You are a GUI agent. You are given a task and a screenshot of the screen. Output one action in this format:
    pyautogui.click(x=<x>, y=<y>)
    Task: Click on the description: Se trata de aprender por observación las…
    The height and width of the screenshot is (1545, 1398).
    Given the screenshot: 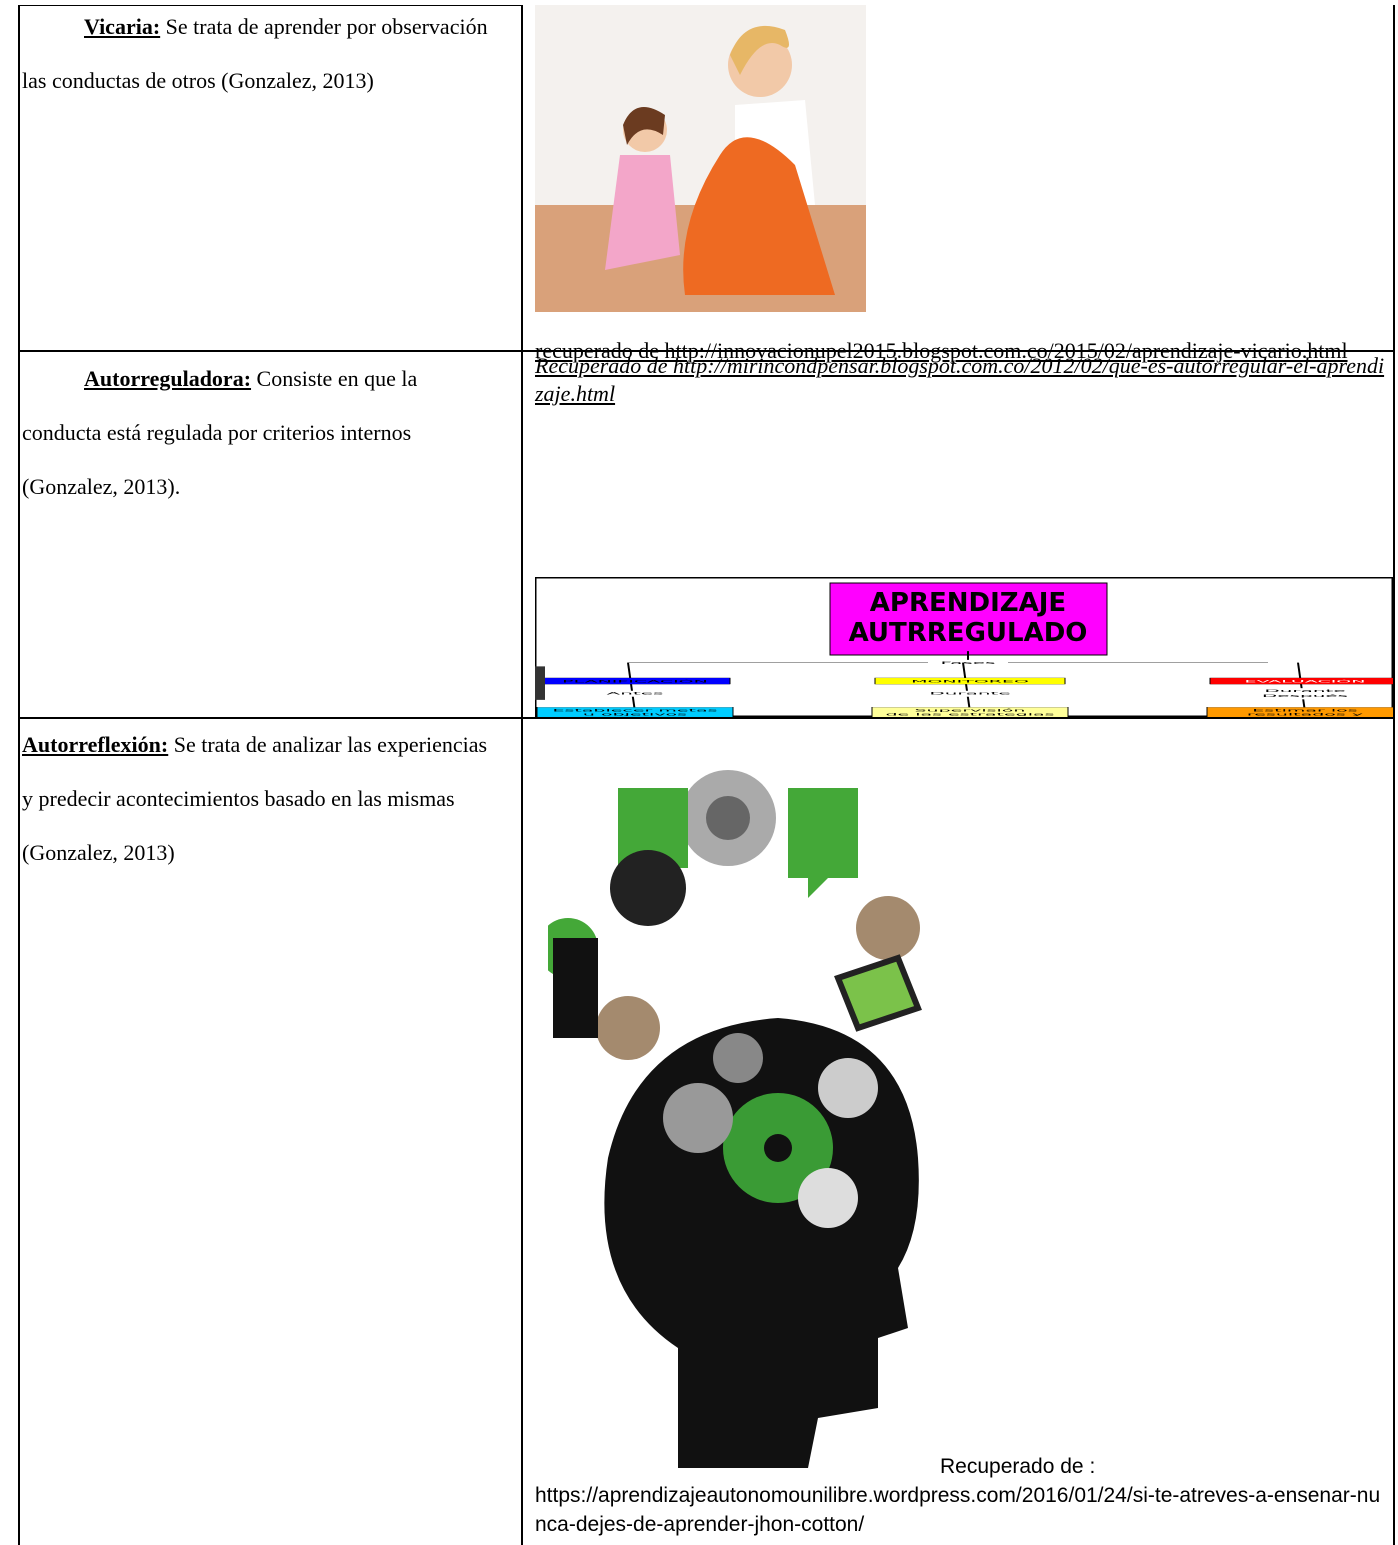 What is the action you would take?
    pyautogui.click(x=255, y=53)
    